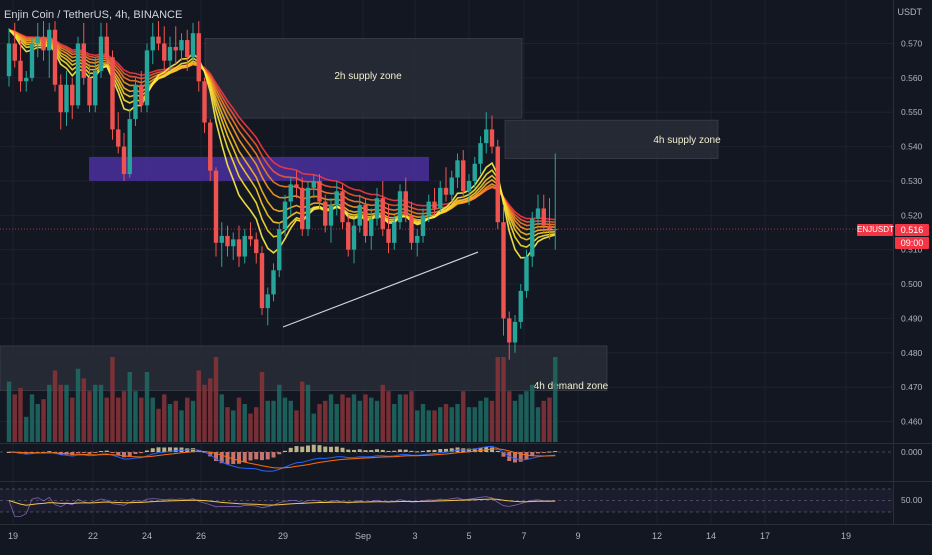 This screenshot has width=932, height=555. What do you see at coordinates (282, 458) in the screenshot?
I see `macd-signal-line` at bounding box center [282, 458].